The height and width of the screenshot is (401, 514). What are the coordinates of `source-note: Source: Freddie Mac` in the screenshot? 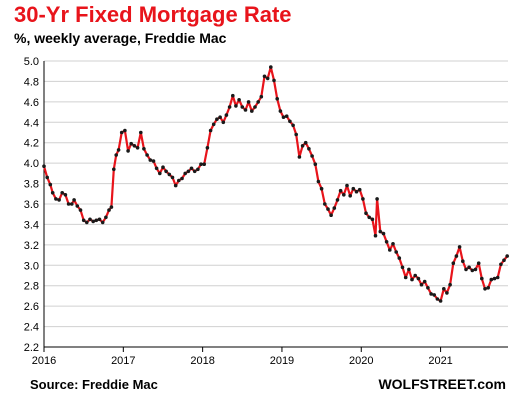 It's located at (94, 384).